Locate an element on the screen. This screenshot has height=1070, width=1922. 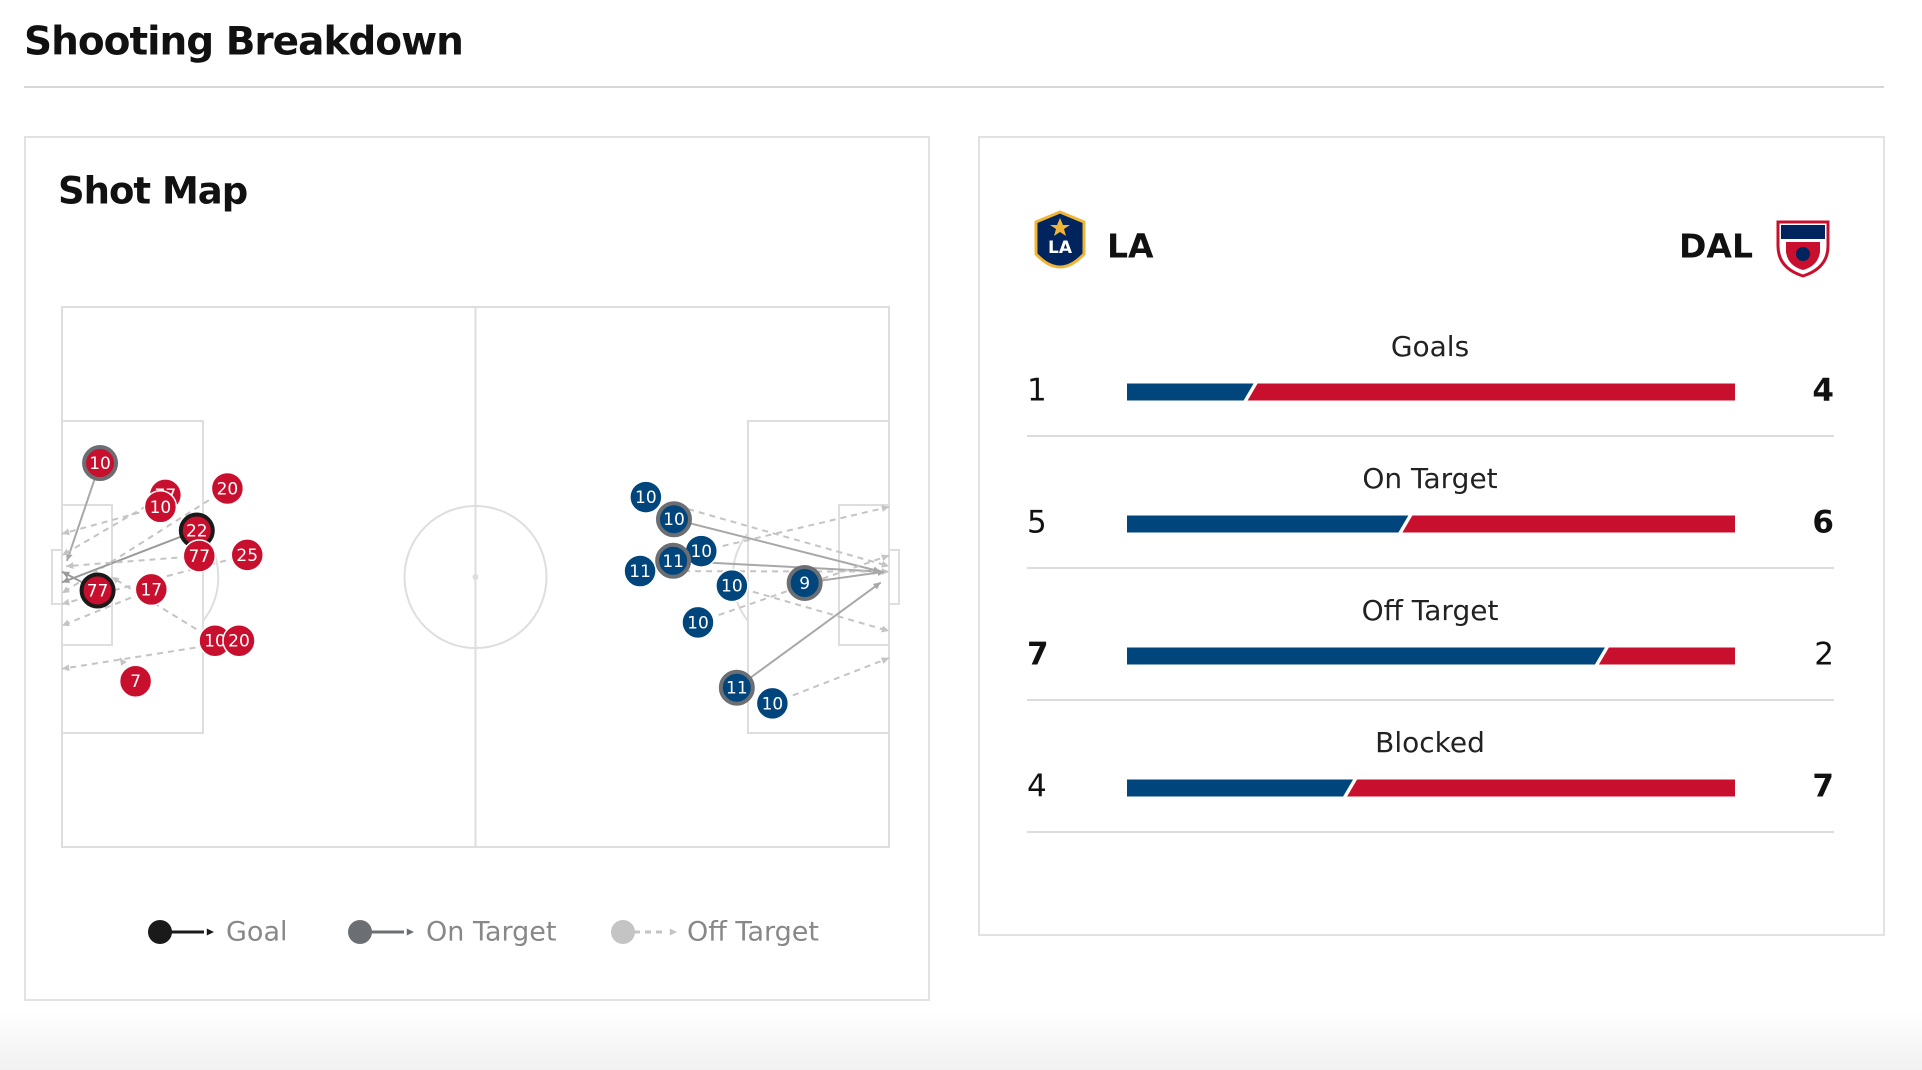
dal-logo is located at coordinates (1803, 249).